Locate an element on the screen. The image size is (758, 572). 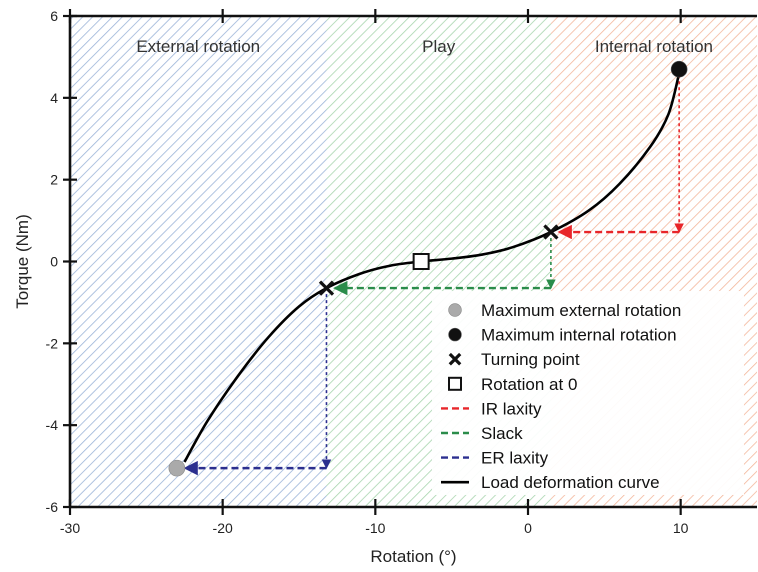
region-label-external-rotation: External rotation is located at coordinates (198, 46).